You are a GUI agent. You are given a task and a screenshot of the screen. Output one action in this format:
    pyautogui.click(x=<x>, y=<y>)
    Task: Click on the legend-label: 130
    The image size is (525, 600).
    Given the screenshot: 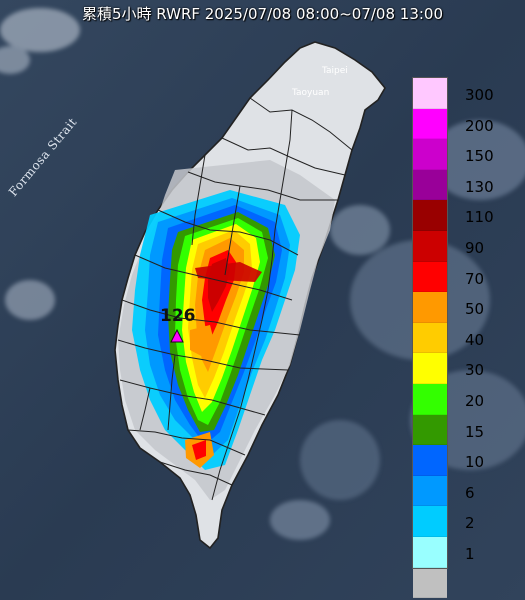 What is the action you would take?
    pyautogui.click(x=479, y=186)
    